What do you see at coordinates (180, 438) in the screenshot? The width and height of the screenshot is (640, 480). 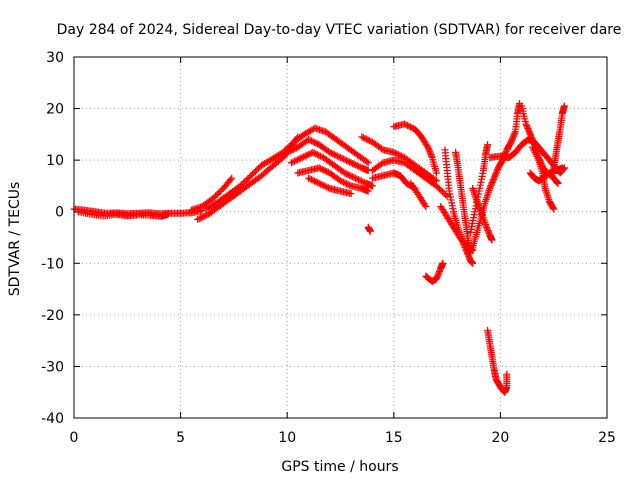 I see `x-tick-label: 5` at bounding box center [180, 438].